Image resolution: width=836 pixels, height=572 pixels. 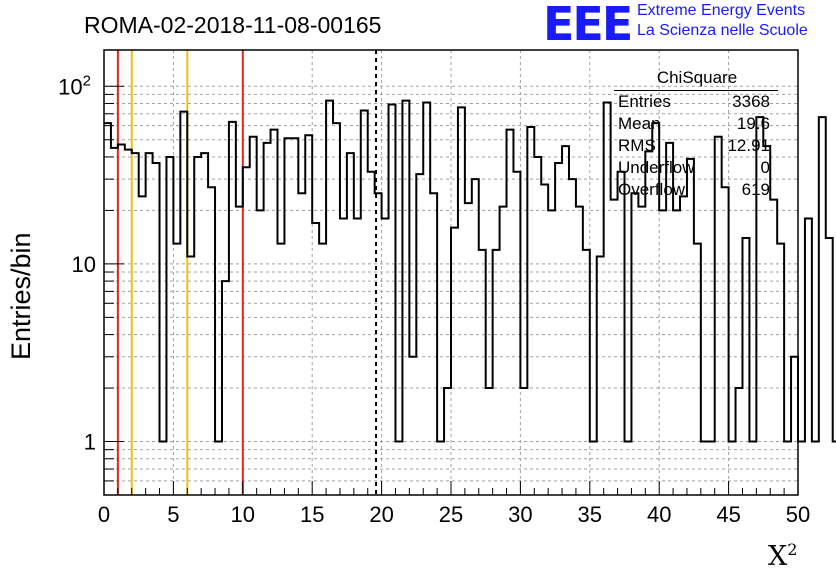 What do you see at coordinates (659, 514) in the screenshot?
I see `x-tick-label: 40` at bounding box center [659, 514].